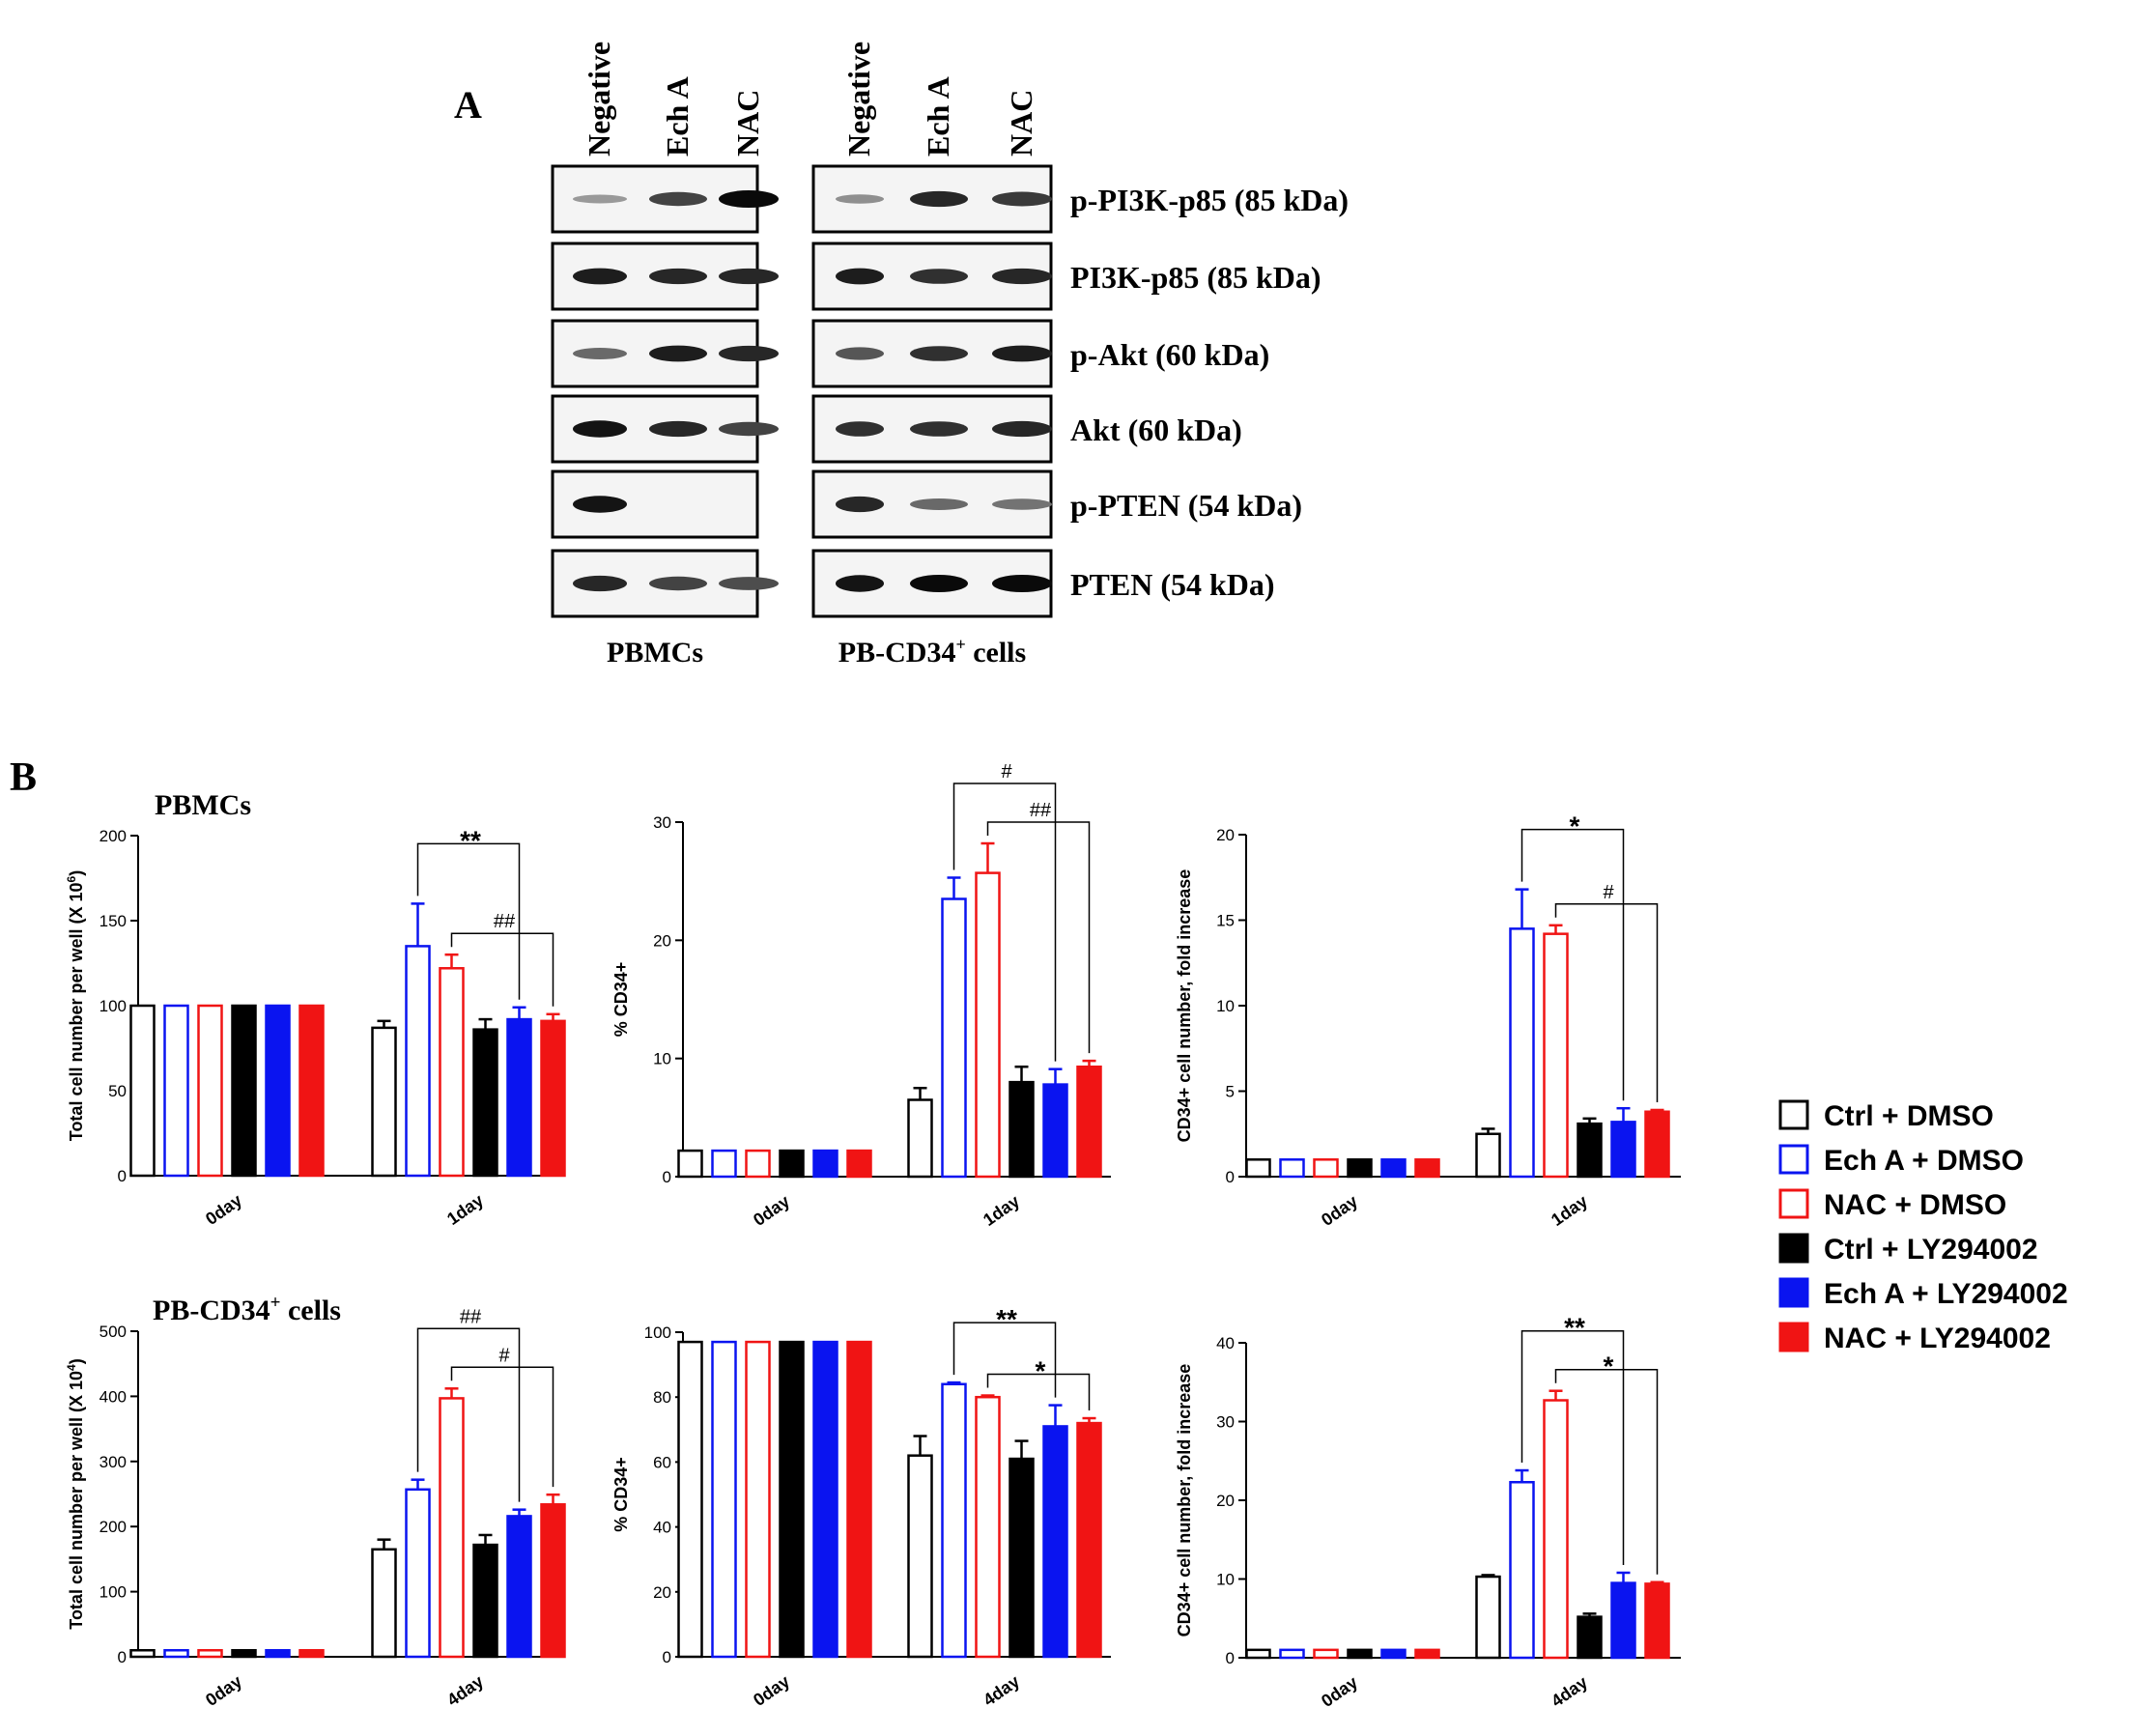  What do you see at coordinates (1230, 1658) in the screenshot?
I see `y-tick-label-5-0: 0` at bounding box center [1230, 1658].